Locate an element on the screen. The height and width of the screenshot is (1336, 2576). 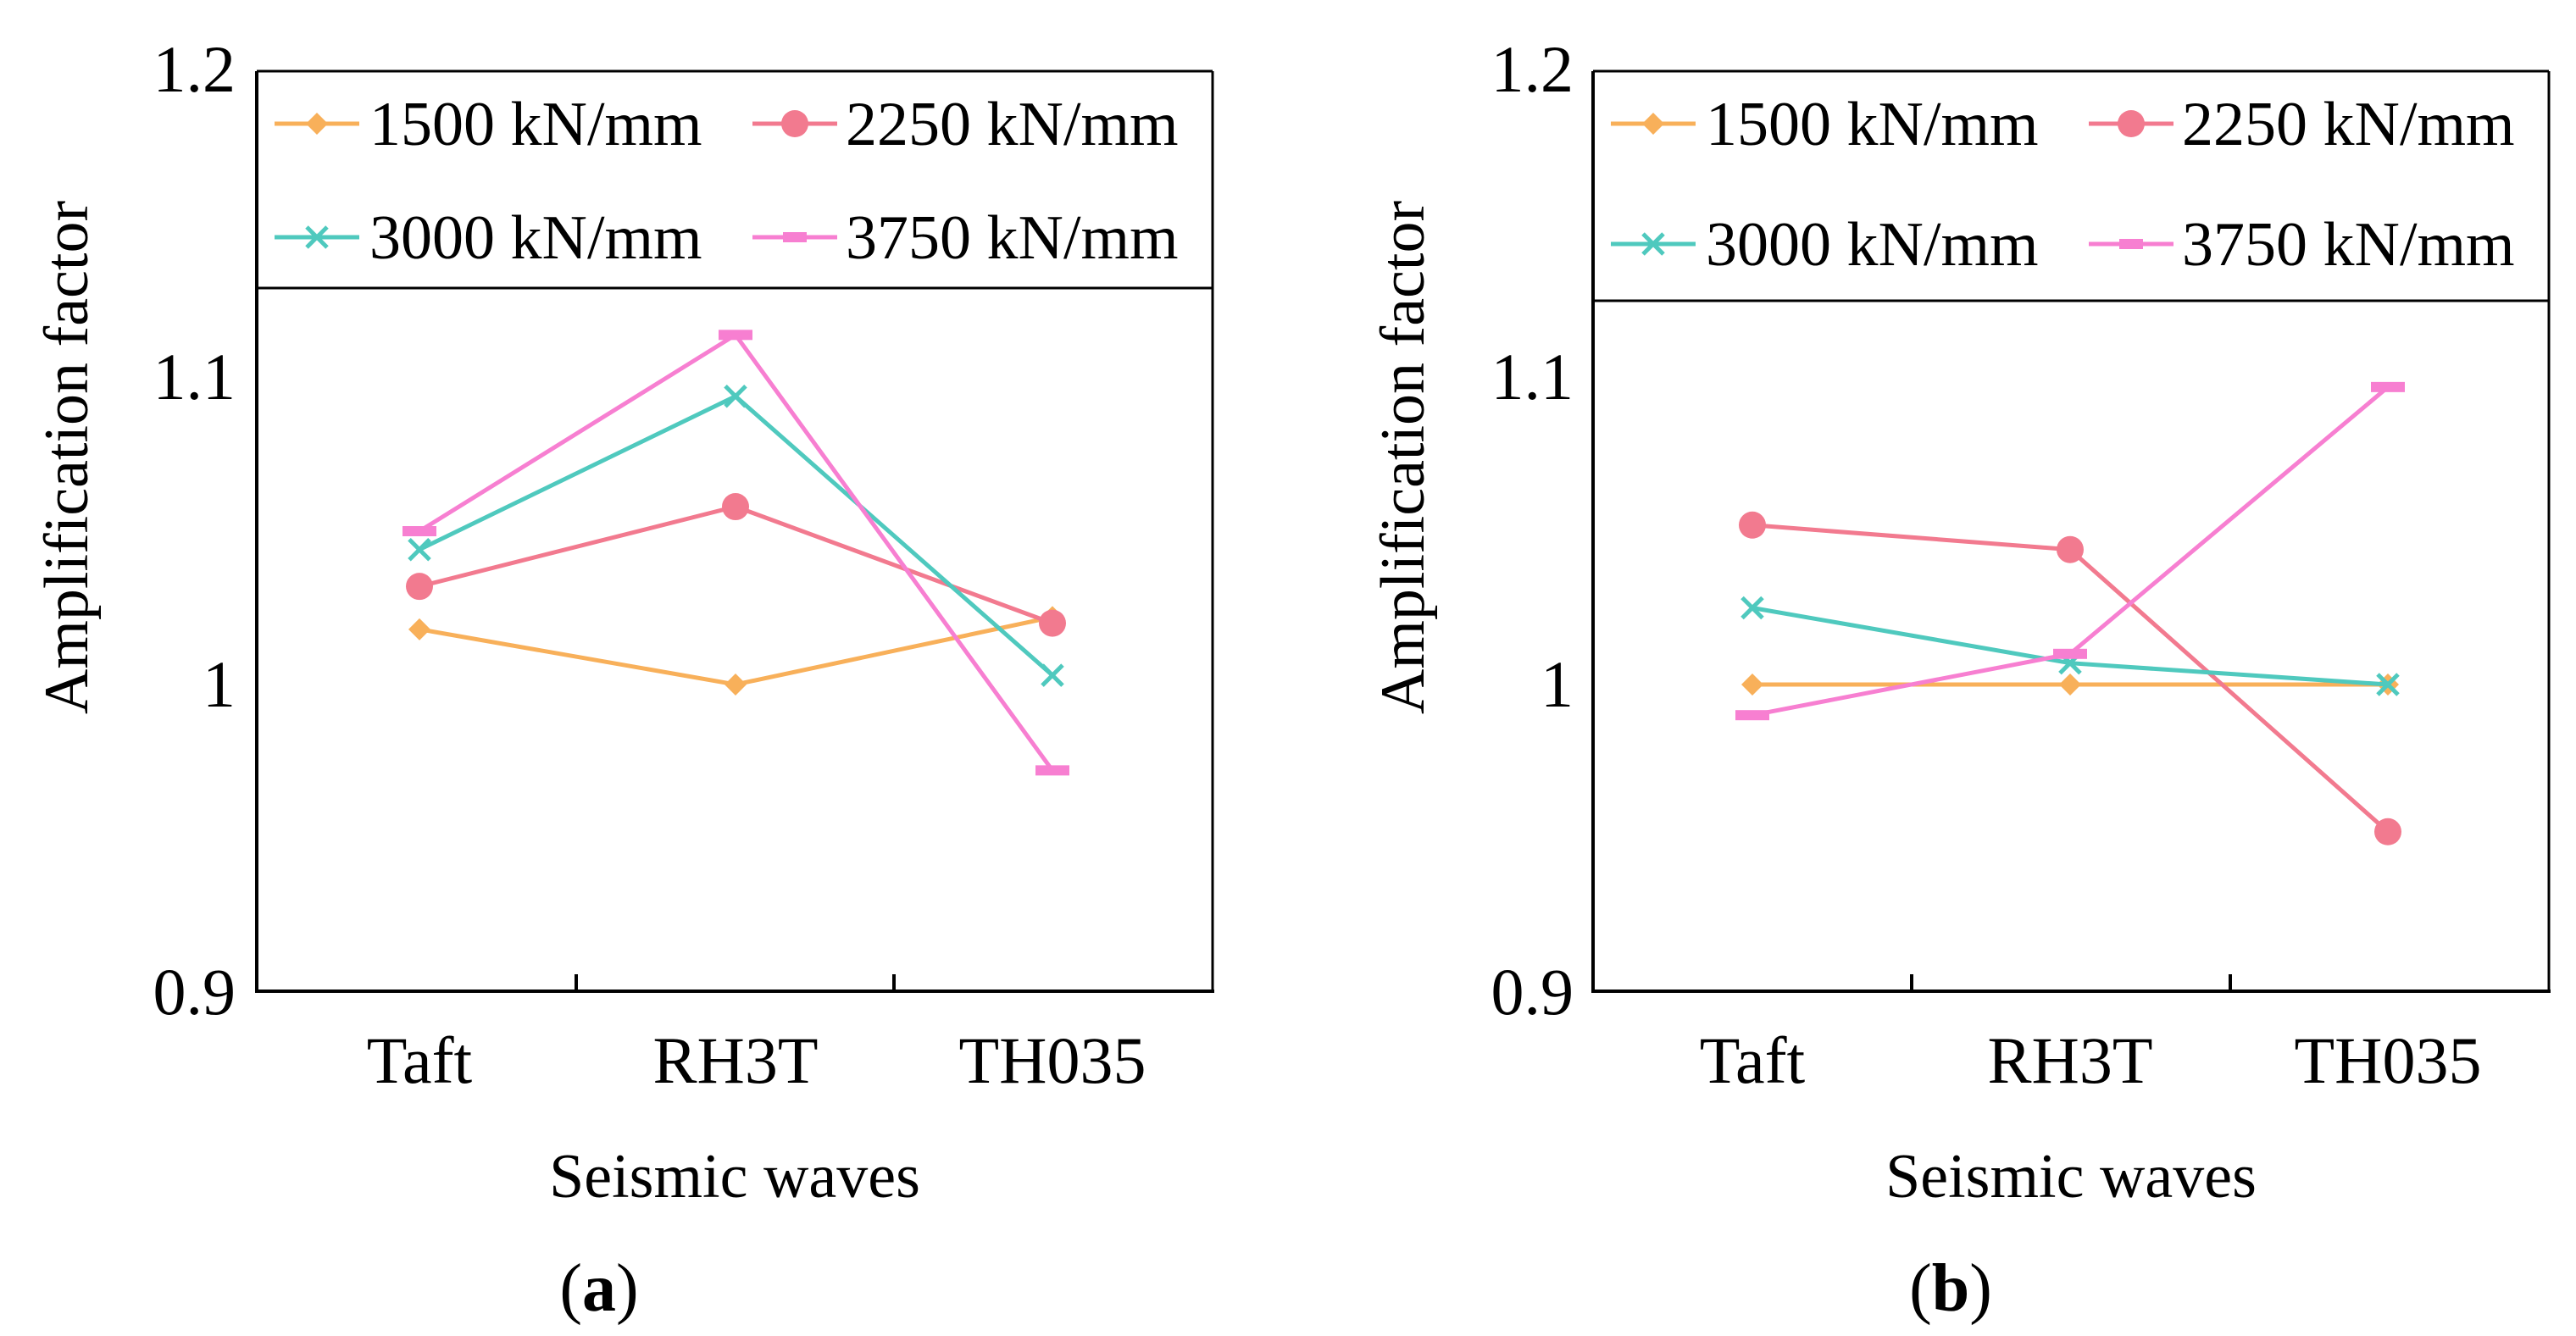
panel-a-xtick-label-taft: Taft is located at coordinates (420, 1060).